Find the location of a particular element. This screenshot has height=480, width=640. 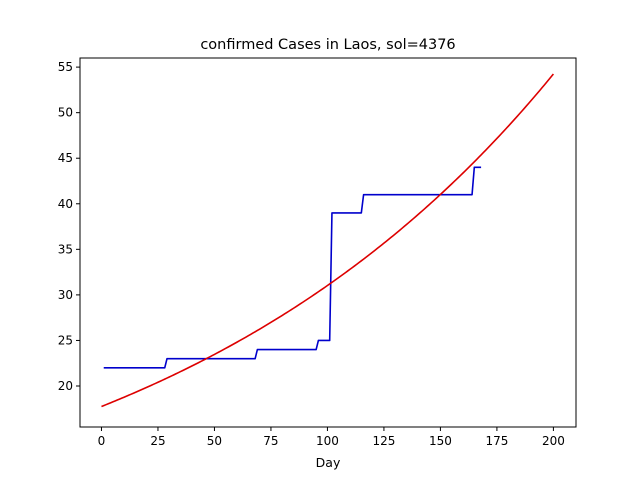

y-tick-label: 30 is located at coordinates (65, 295).